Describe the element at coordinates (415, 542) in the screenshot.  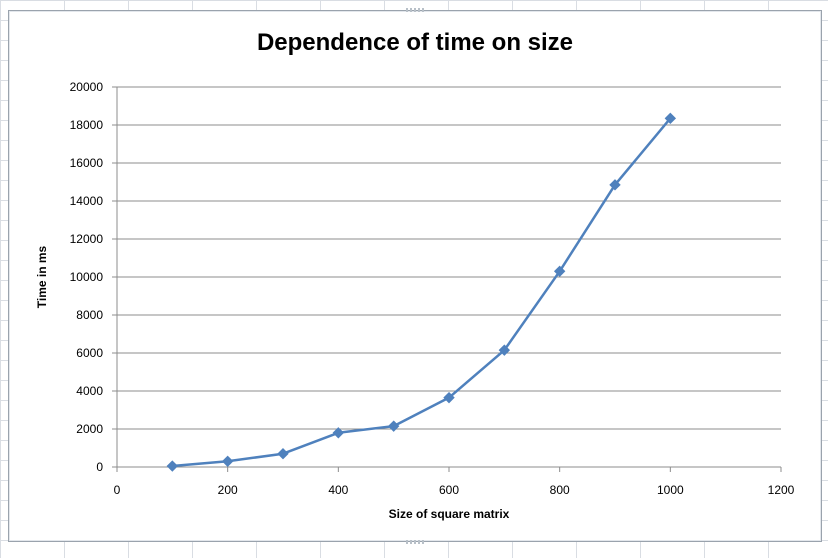
I see `bottom-resize-handle` at that location.